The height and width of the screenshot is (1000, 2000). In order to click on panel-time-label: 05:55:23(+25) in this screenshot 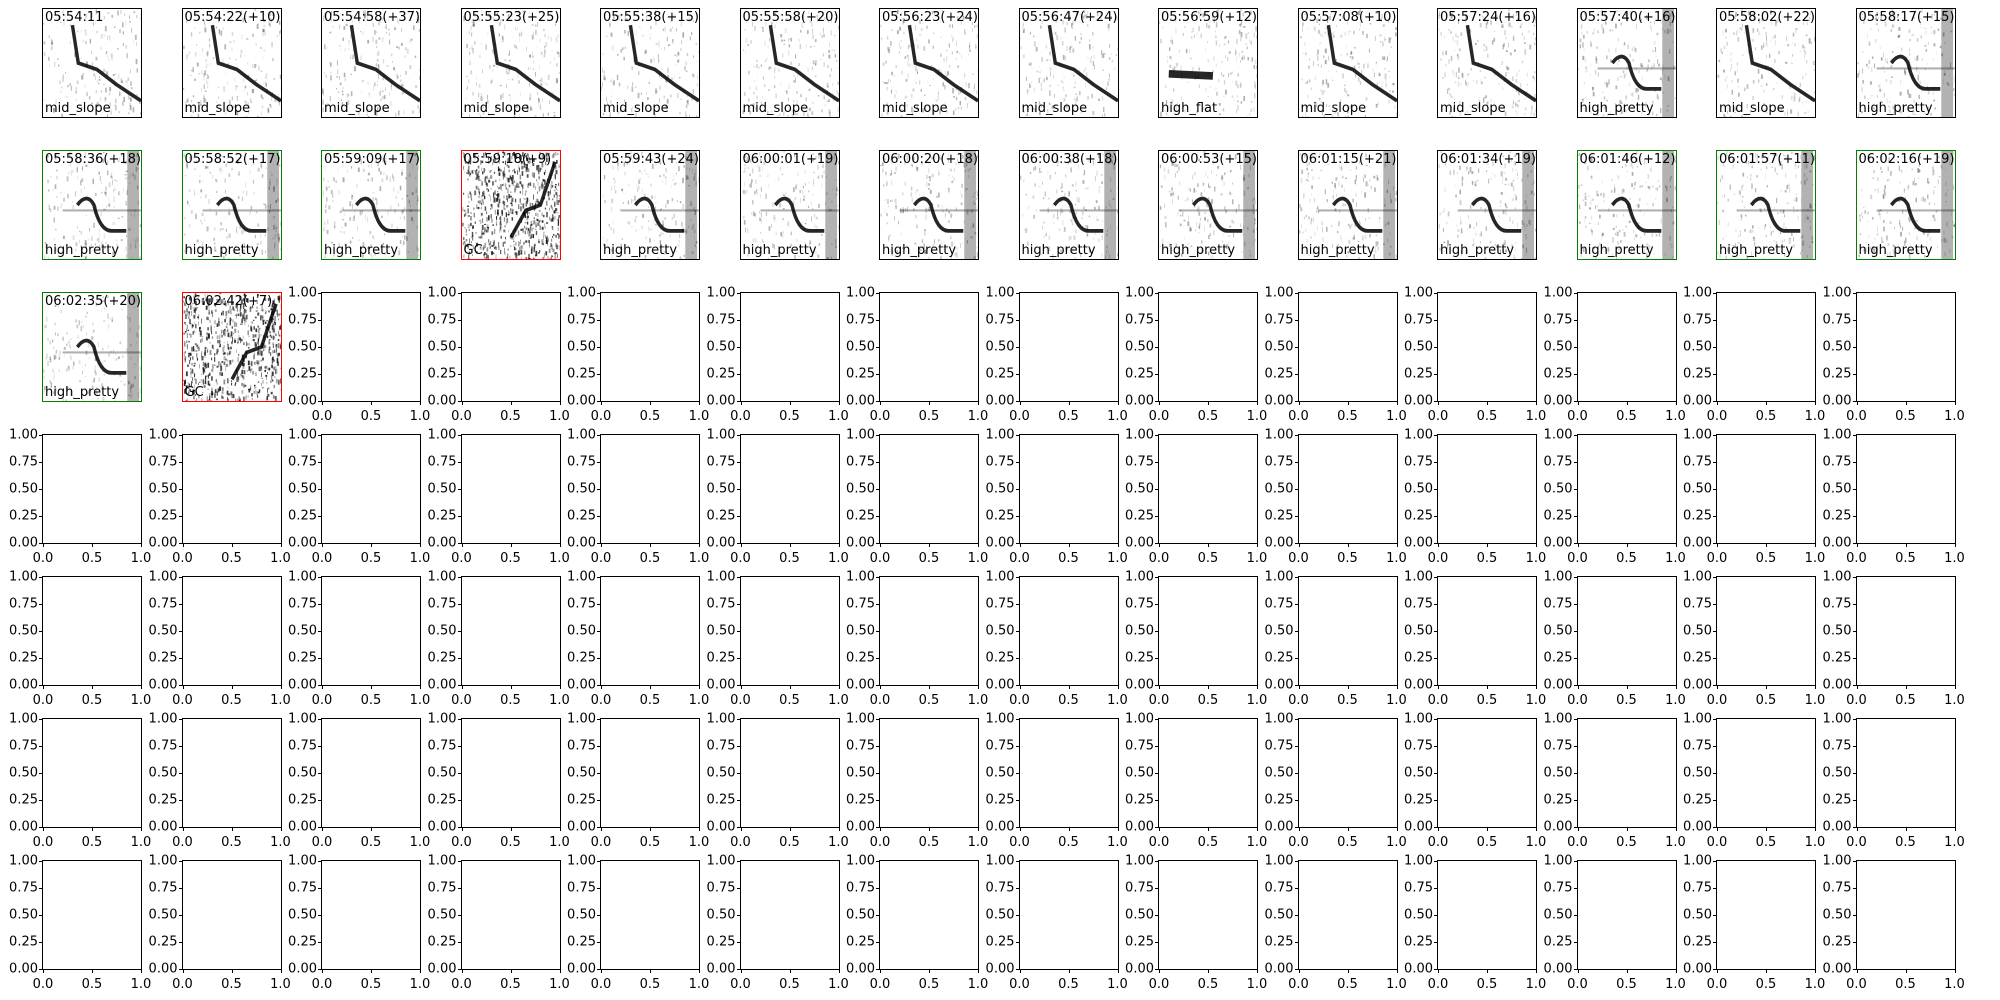, I will do `click(511, 17)`.